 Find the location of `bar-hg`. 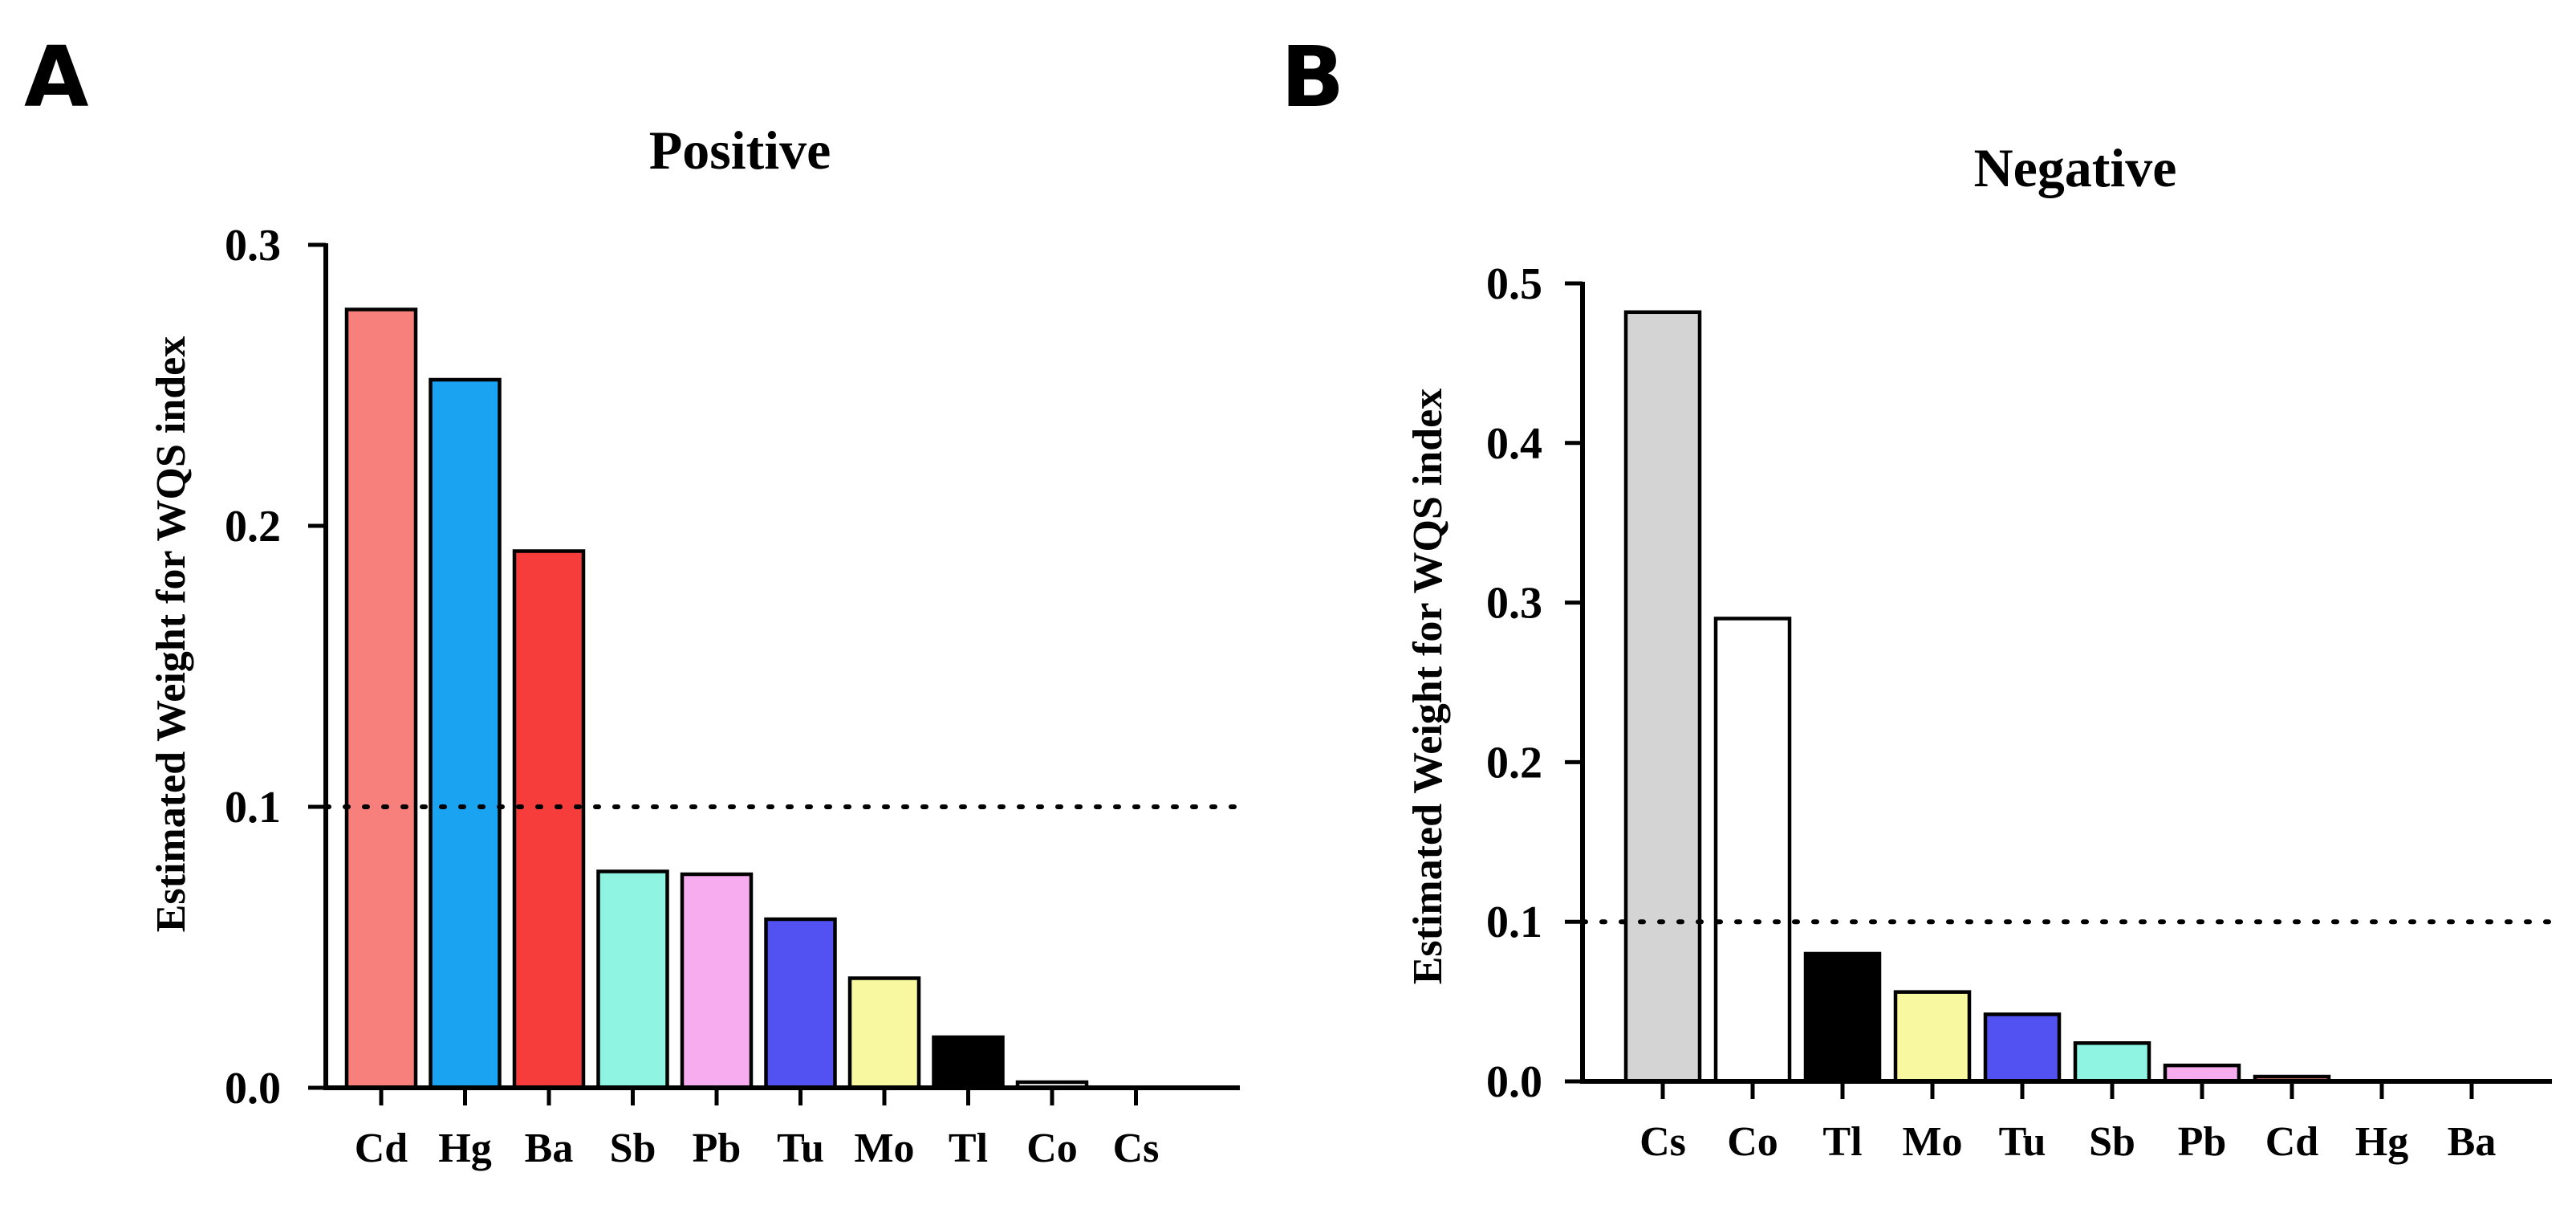

bar-hg is located at coordinates (466, 733).